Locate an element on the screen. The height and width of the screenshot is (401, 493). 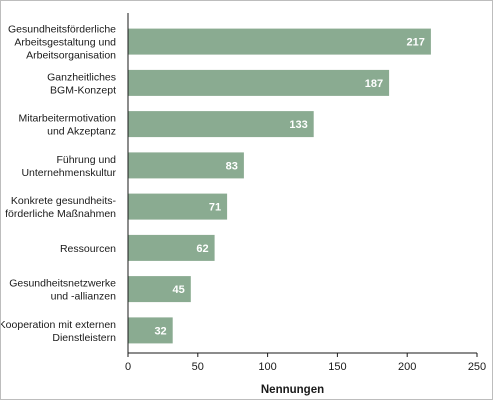
x-tick-label: 100 is located at coordinates (267, 367).